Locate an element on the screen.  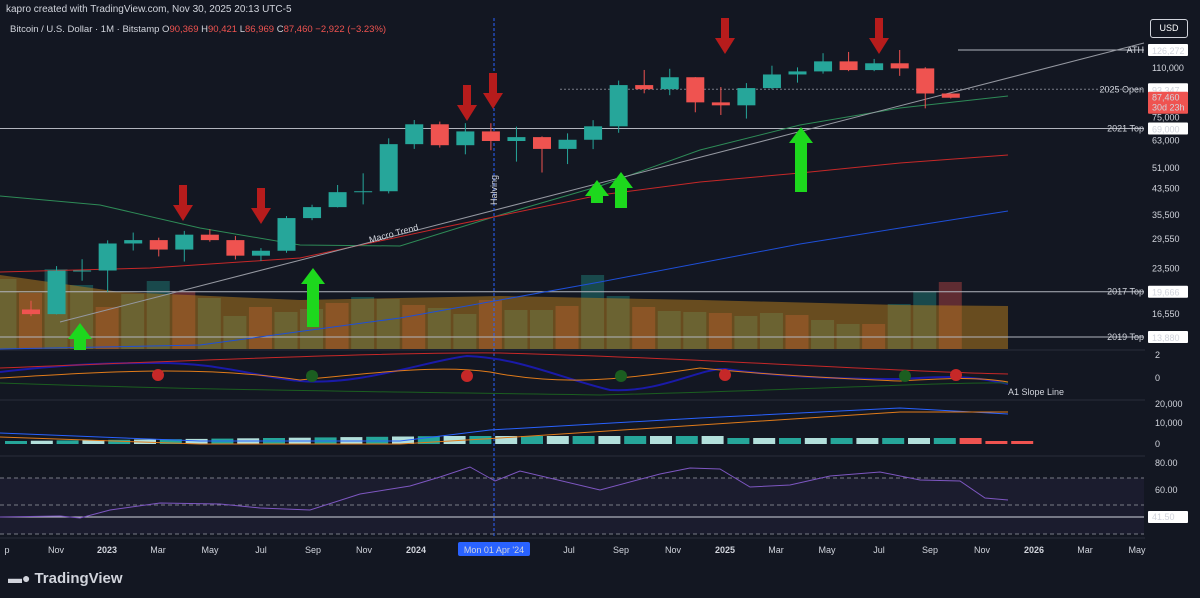
time-axis-tick: p is located at coordinates (6, 550).